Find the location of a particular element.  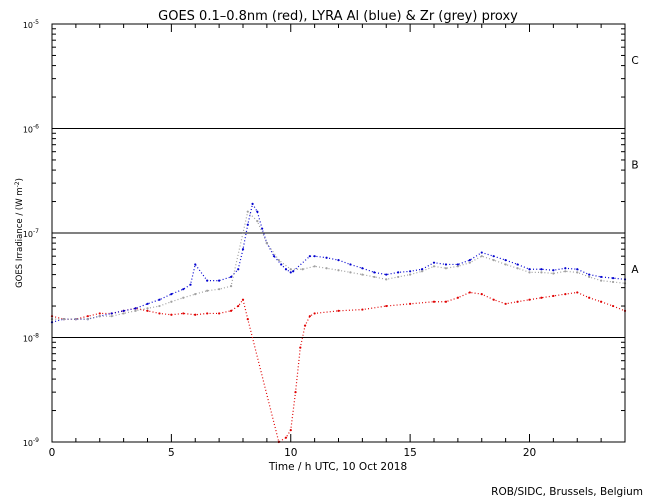

x-tick-label: 20 is located at coordinates (529, 453).